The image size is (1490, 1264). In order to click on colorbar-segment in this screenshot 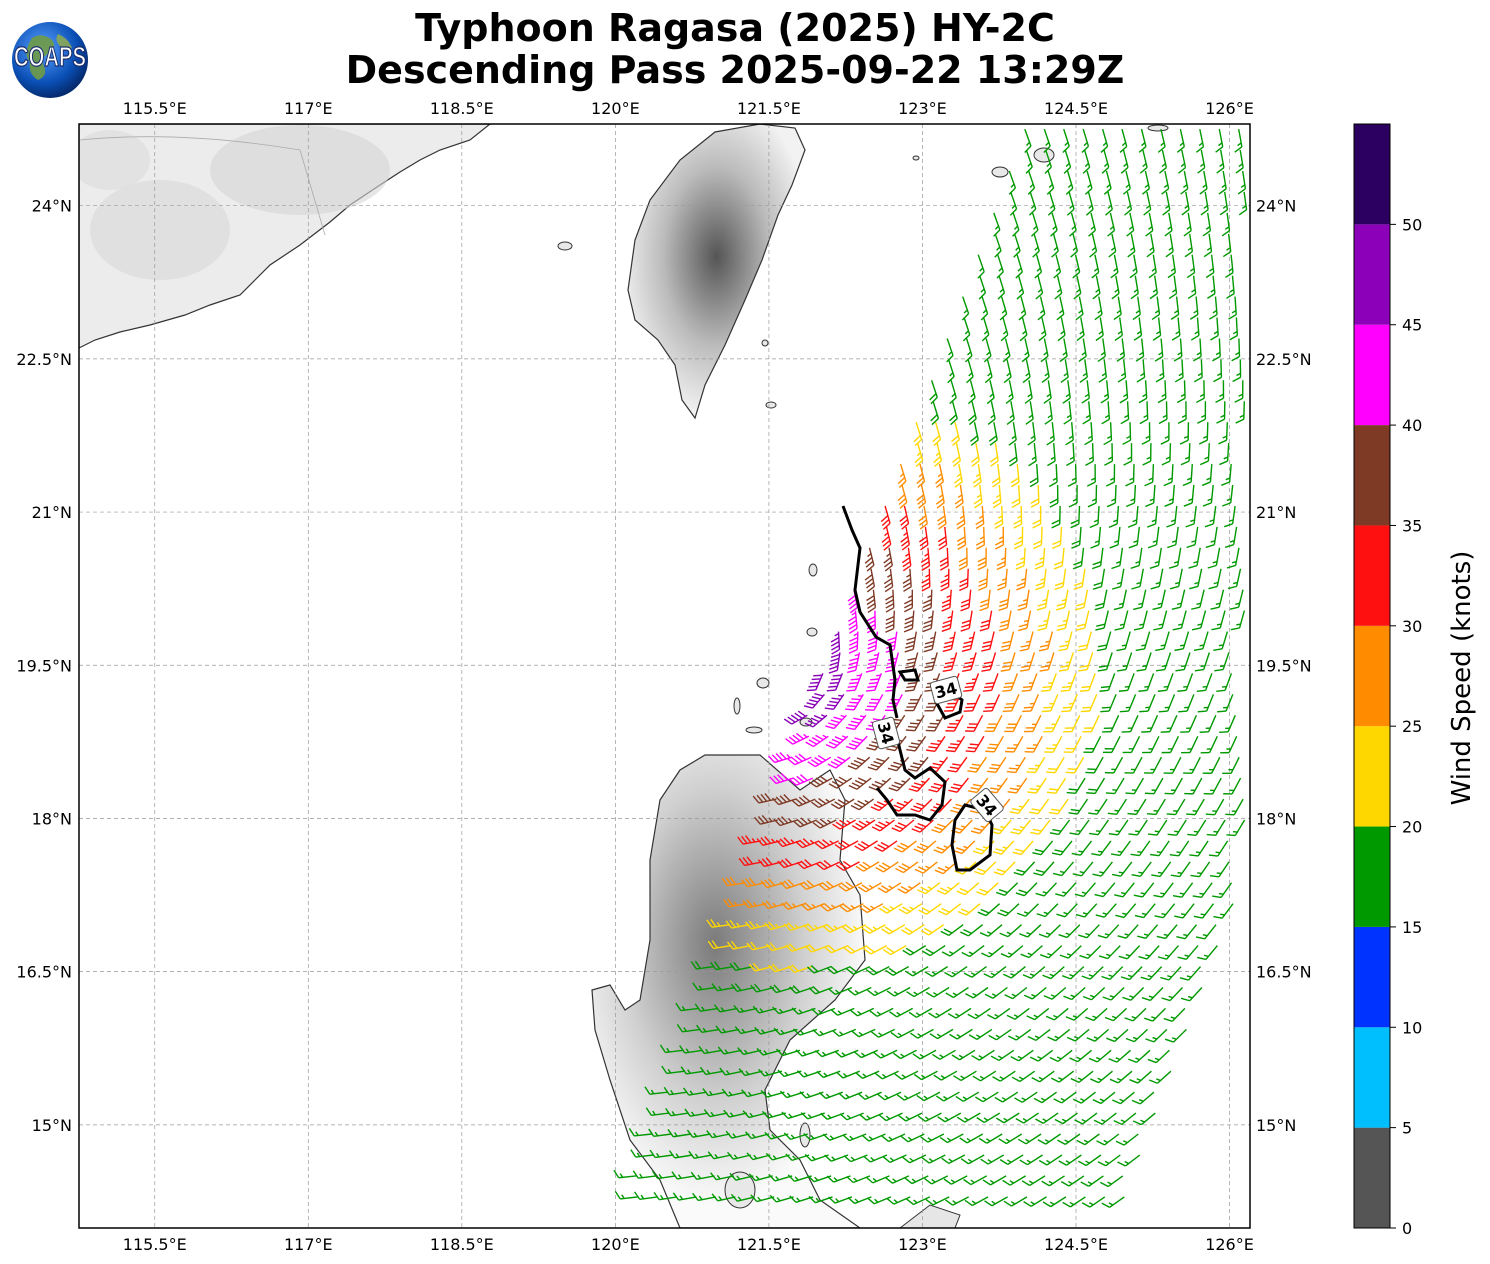, I will do `click(1372, 575)`.